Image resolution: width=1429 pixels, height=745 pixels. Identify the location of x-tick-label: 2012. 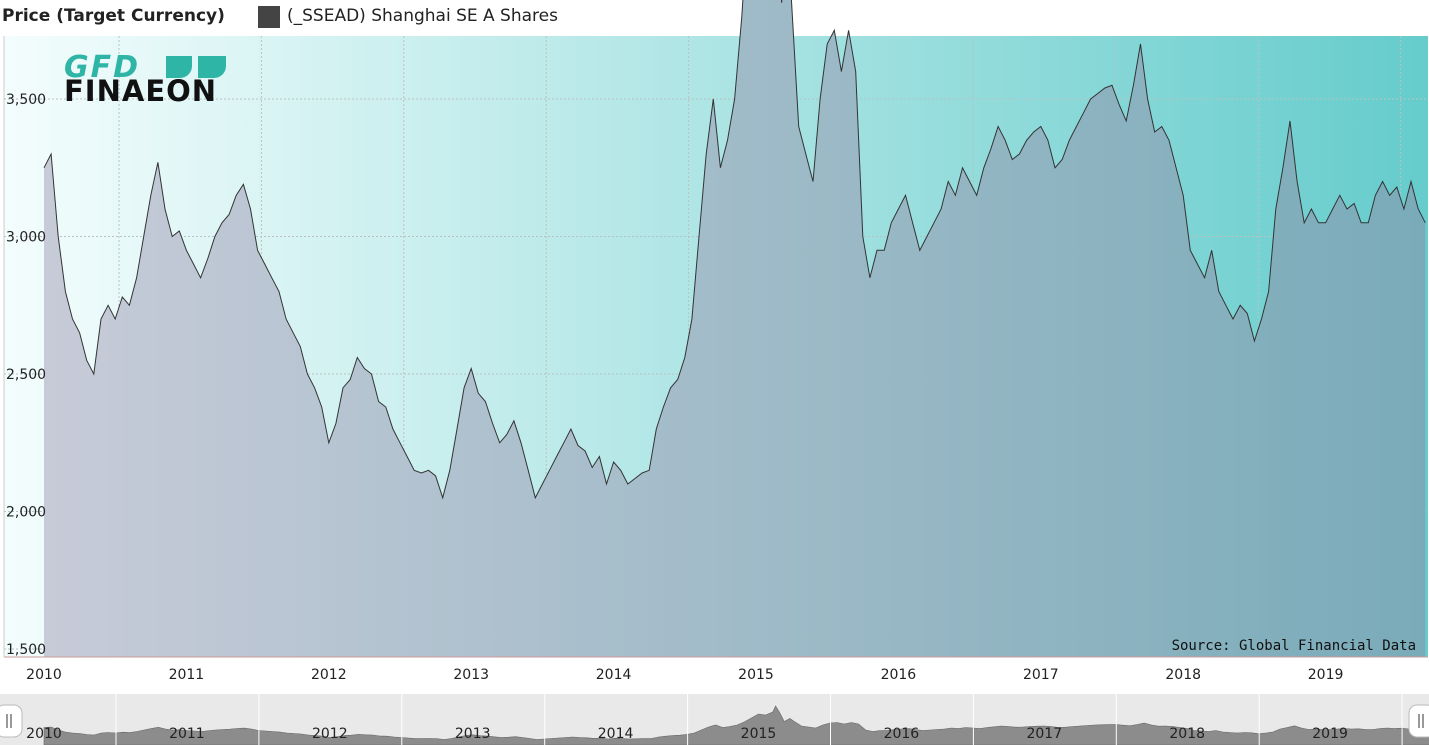
(329, 675).